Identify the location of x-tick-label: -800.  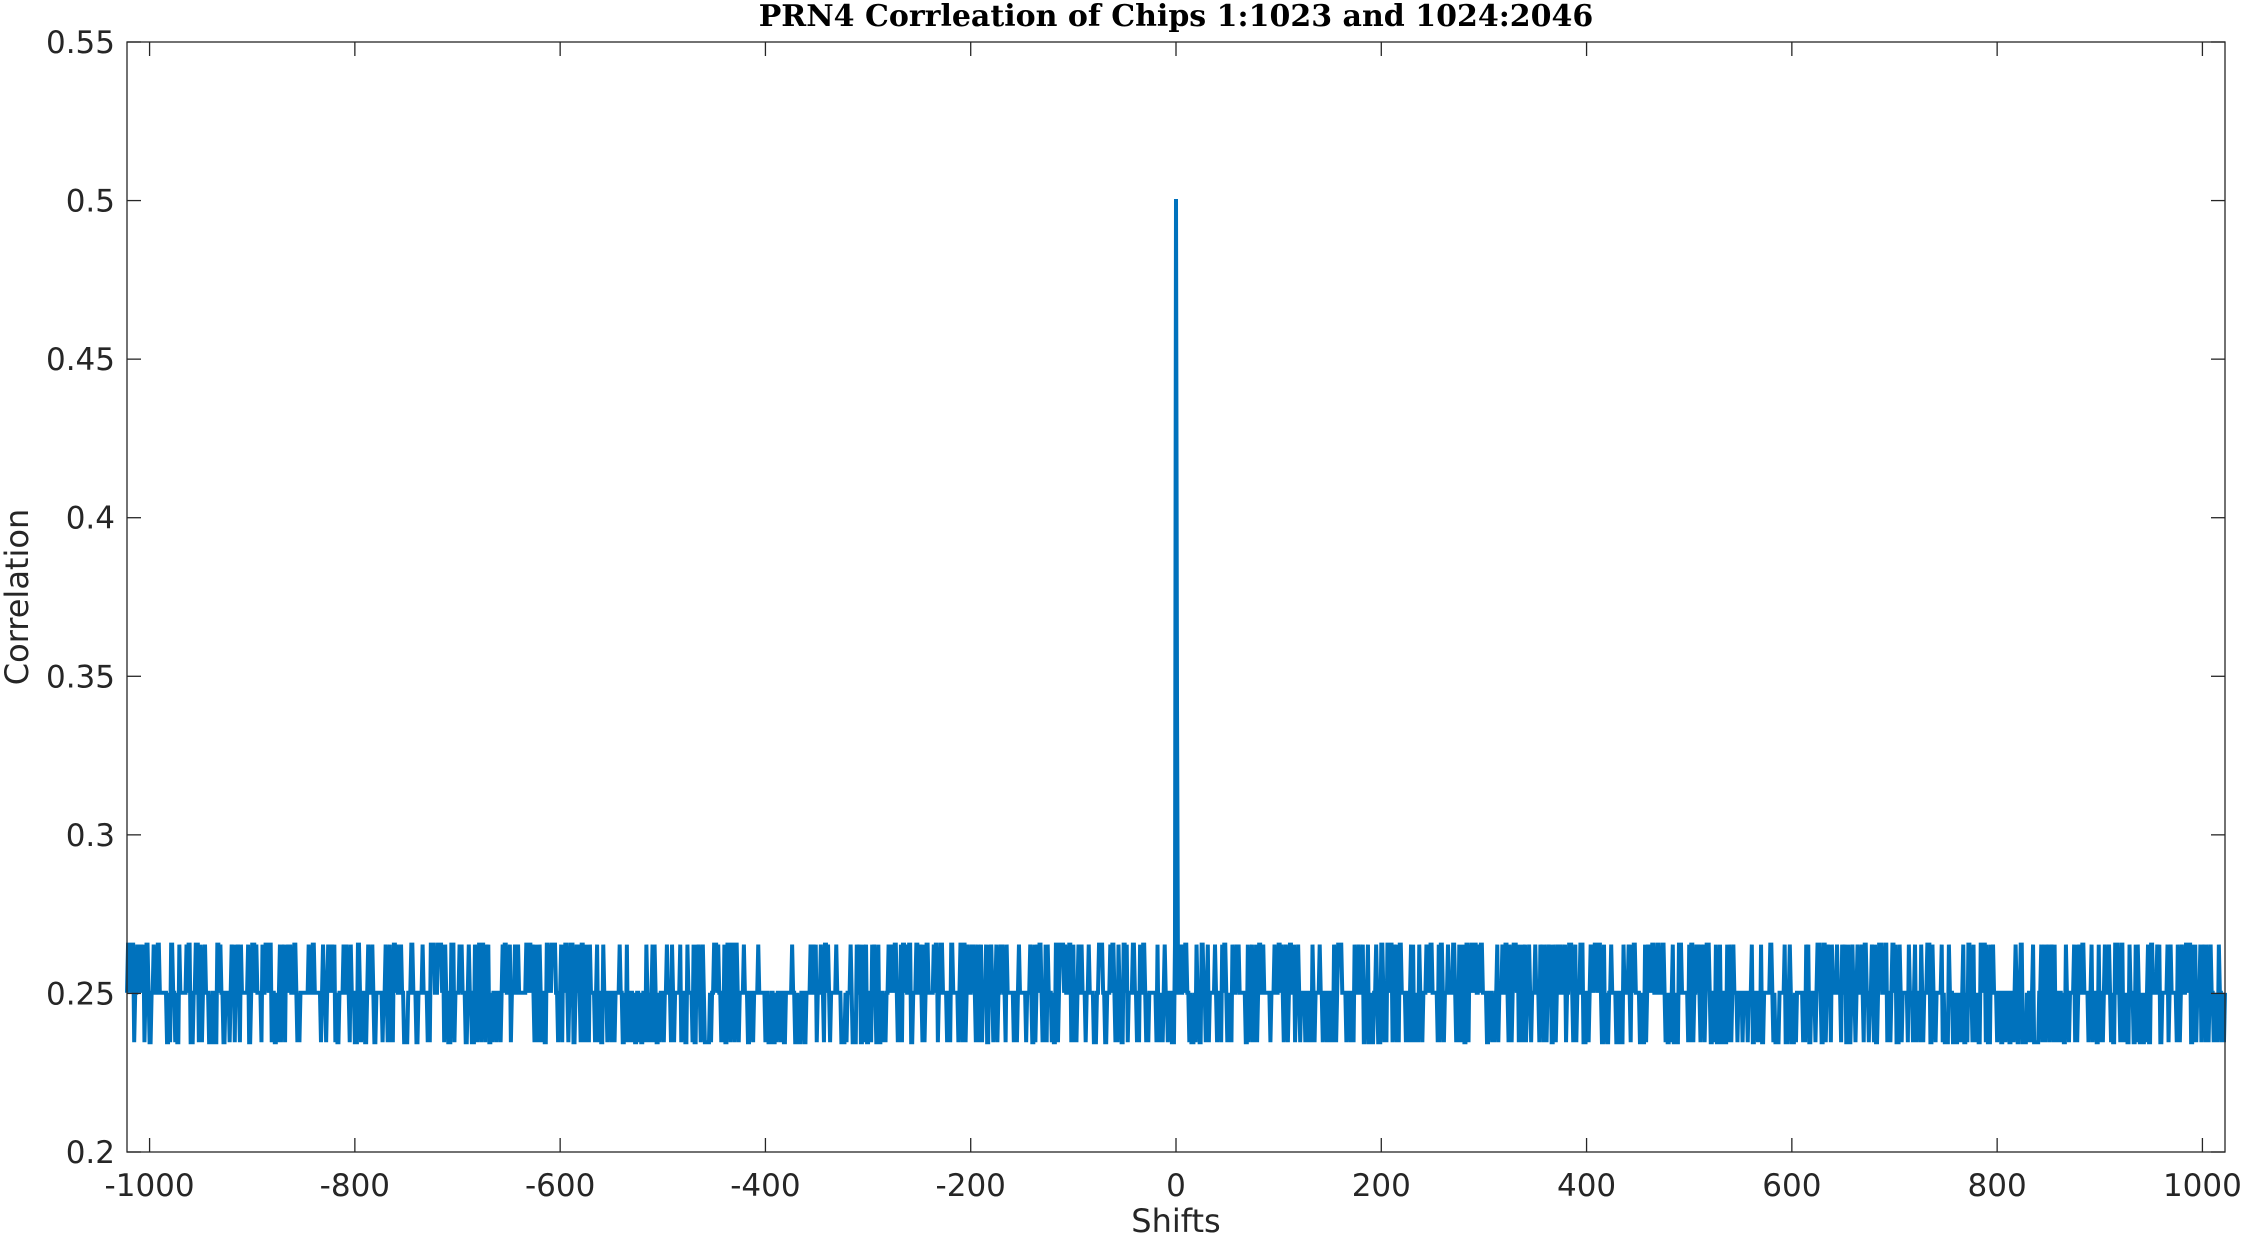
(355, 1186).